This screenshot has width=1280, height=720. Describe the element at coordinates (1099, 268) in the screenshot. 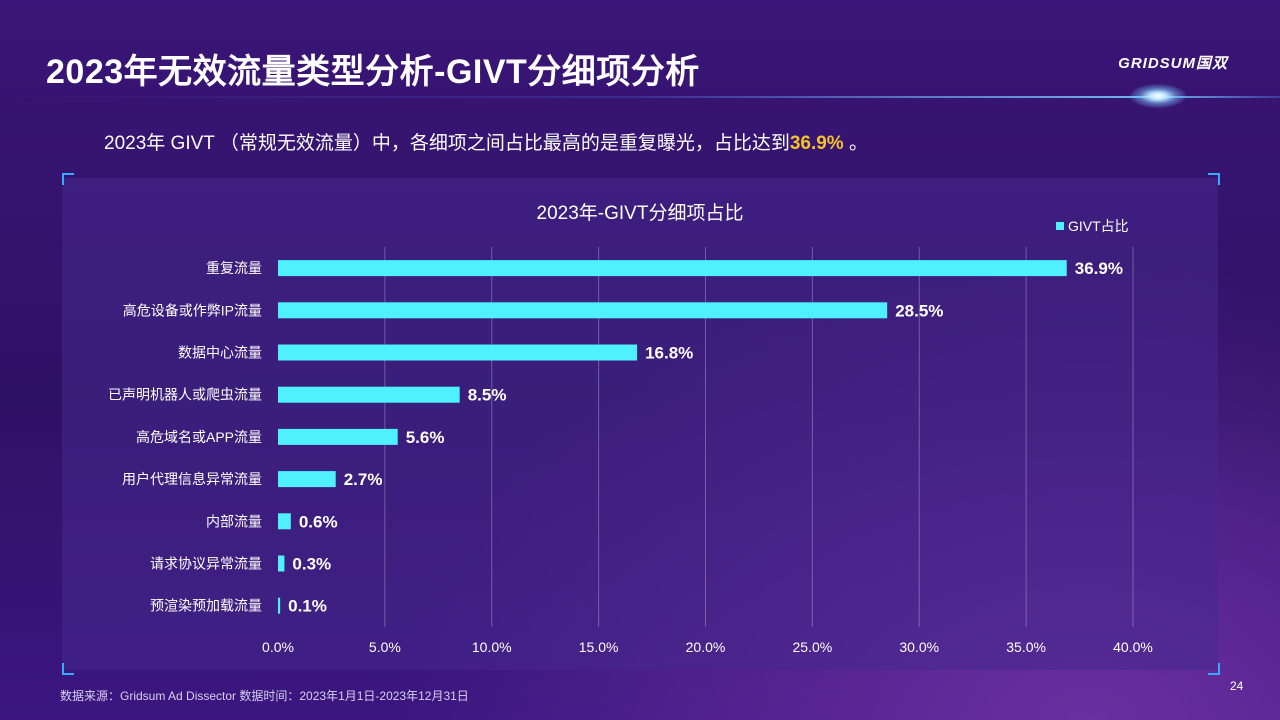

I see `value-label: 36.9%` at that location.